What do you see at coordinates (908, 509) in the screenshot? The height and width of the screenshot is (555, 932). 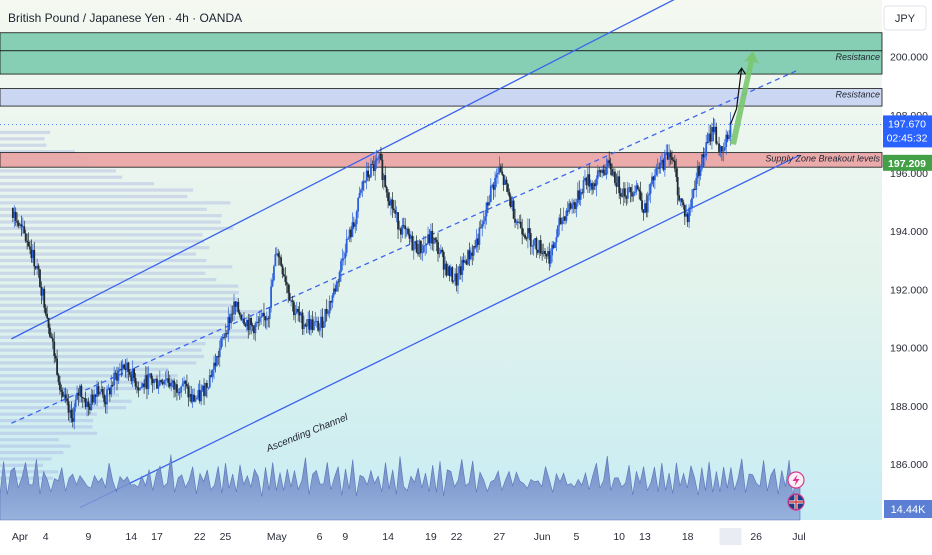 I see `volume-badge-box` at bounding box center [908, 509].